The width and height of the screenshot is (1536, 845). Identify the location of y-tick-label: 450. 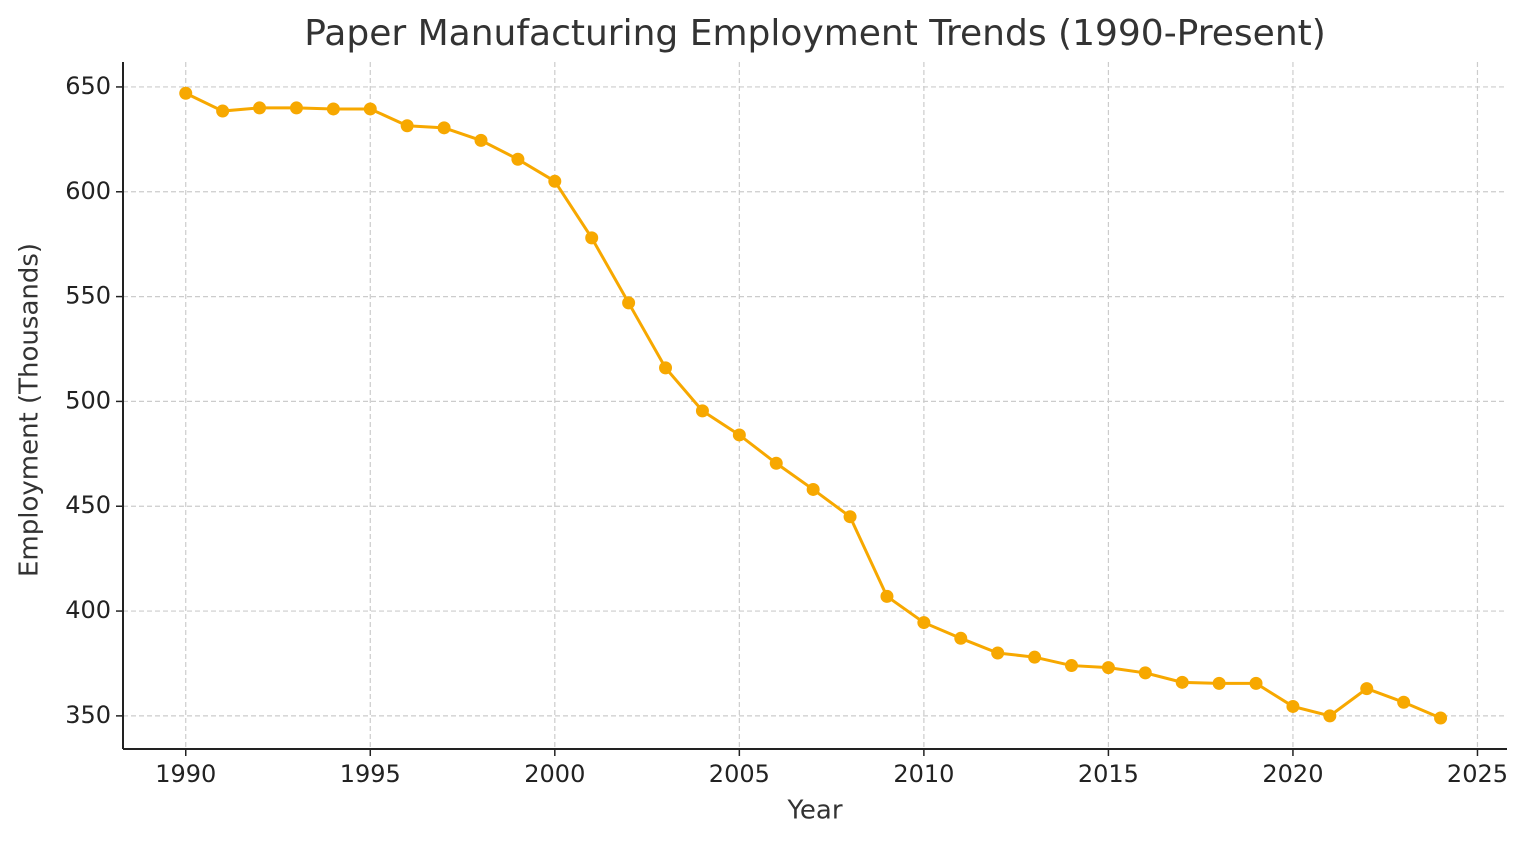
(88, 505).